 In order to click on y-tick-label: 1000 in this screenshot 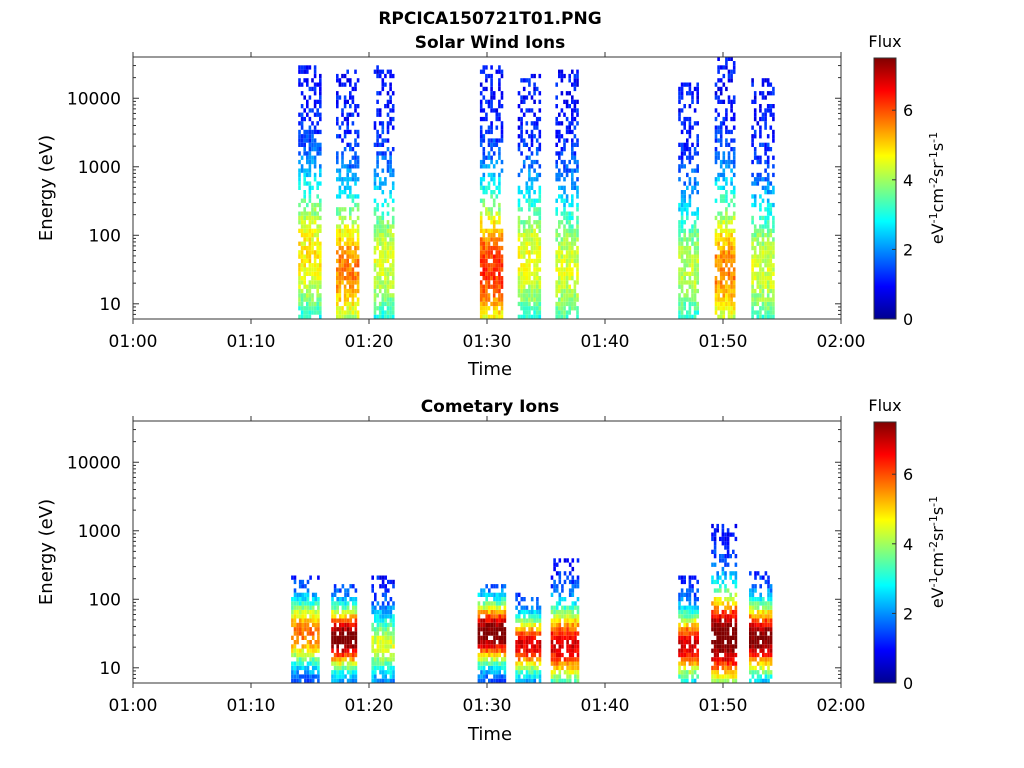, I will do `click(99, 168)`.